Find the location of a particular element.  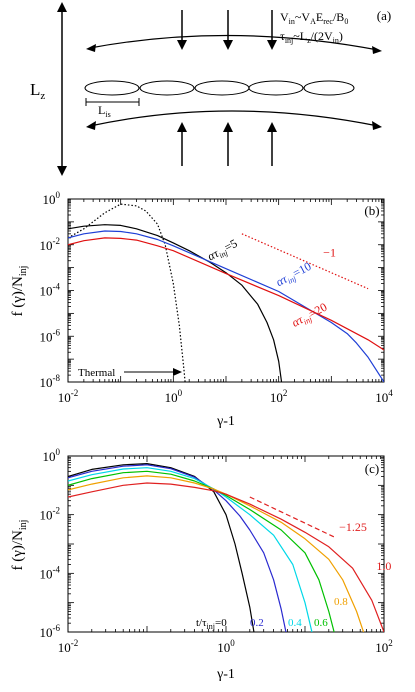

annotation-0: −1.25 is located at coordinates (353, 527).